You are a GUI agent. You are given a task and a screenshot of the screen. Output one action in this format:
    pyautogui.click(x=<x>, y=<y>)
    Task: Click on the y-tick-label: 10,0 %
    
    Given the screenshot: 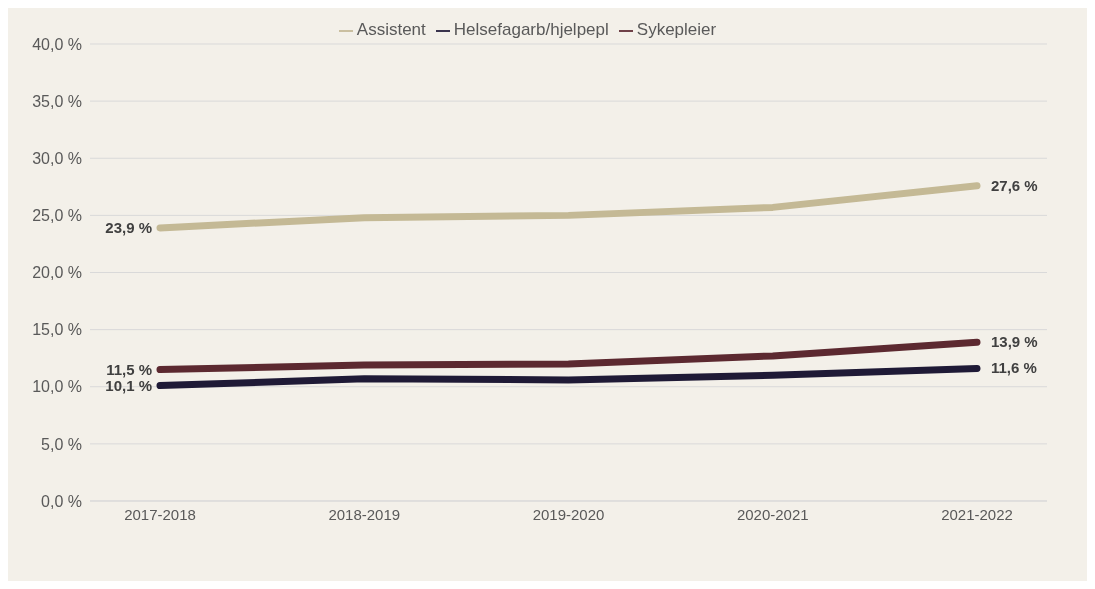 What is the action you would take?
    pyautogui.click(x=57, y=387)
    